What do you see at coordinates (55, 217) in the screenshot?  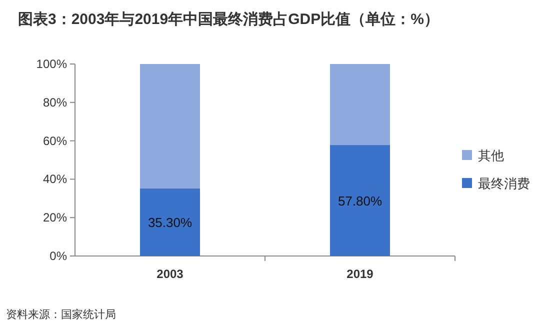 I see `y-tick-label: 20%` at bounding box center [55, 217].